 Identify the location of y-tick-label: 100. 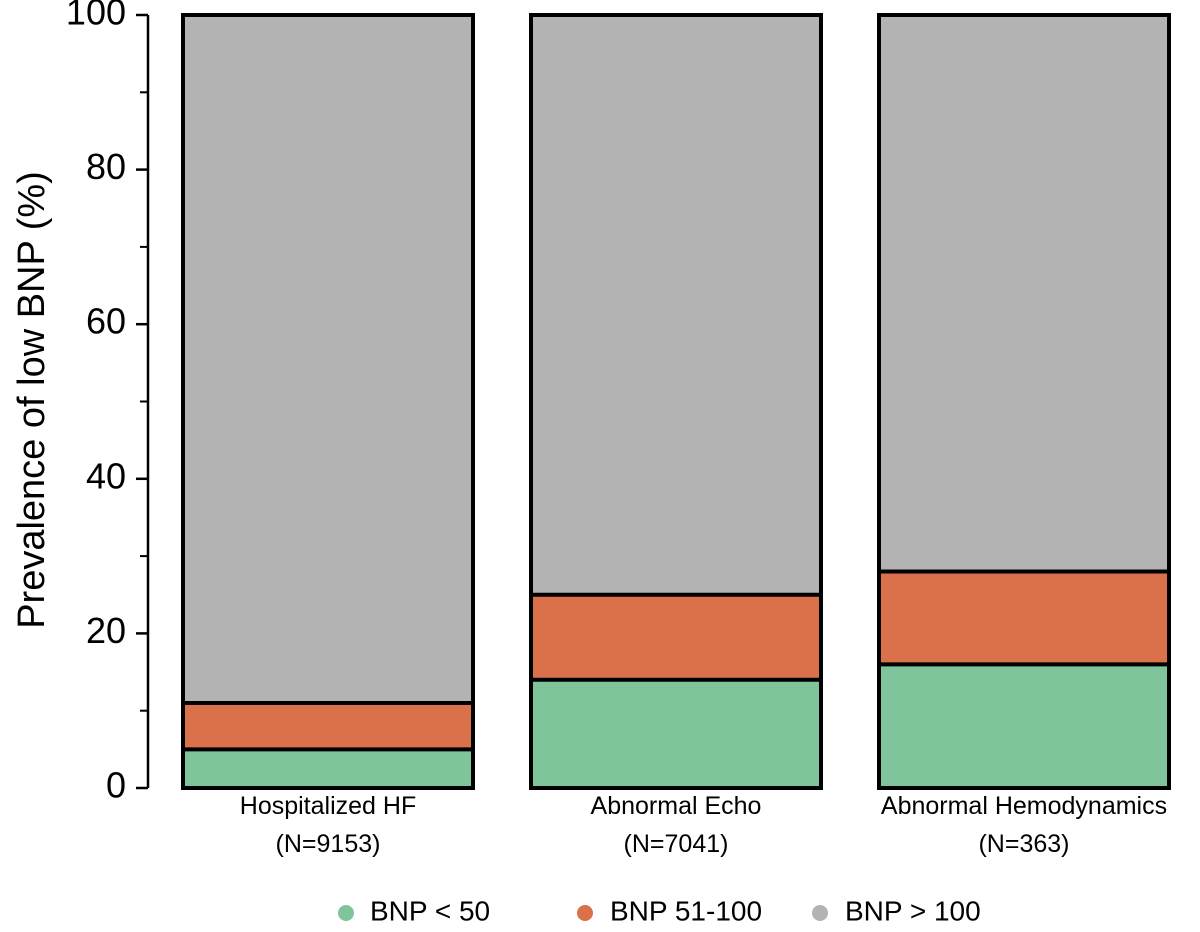
(96, 16).